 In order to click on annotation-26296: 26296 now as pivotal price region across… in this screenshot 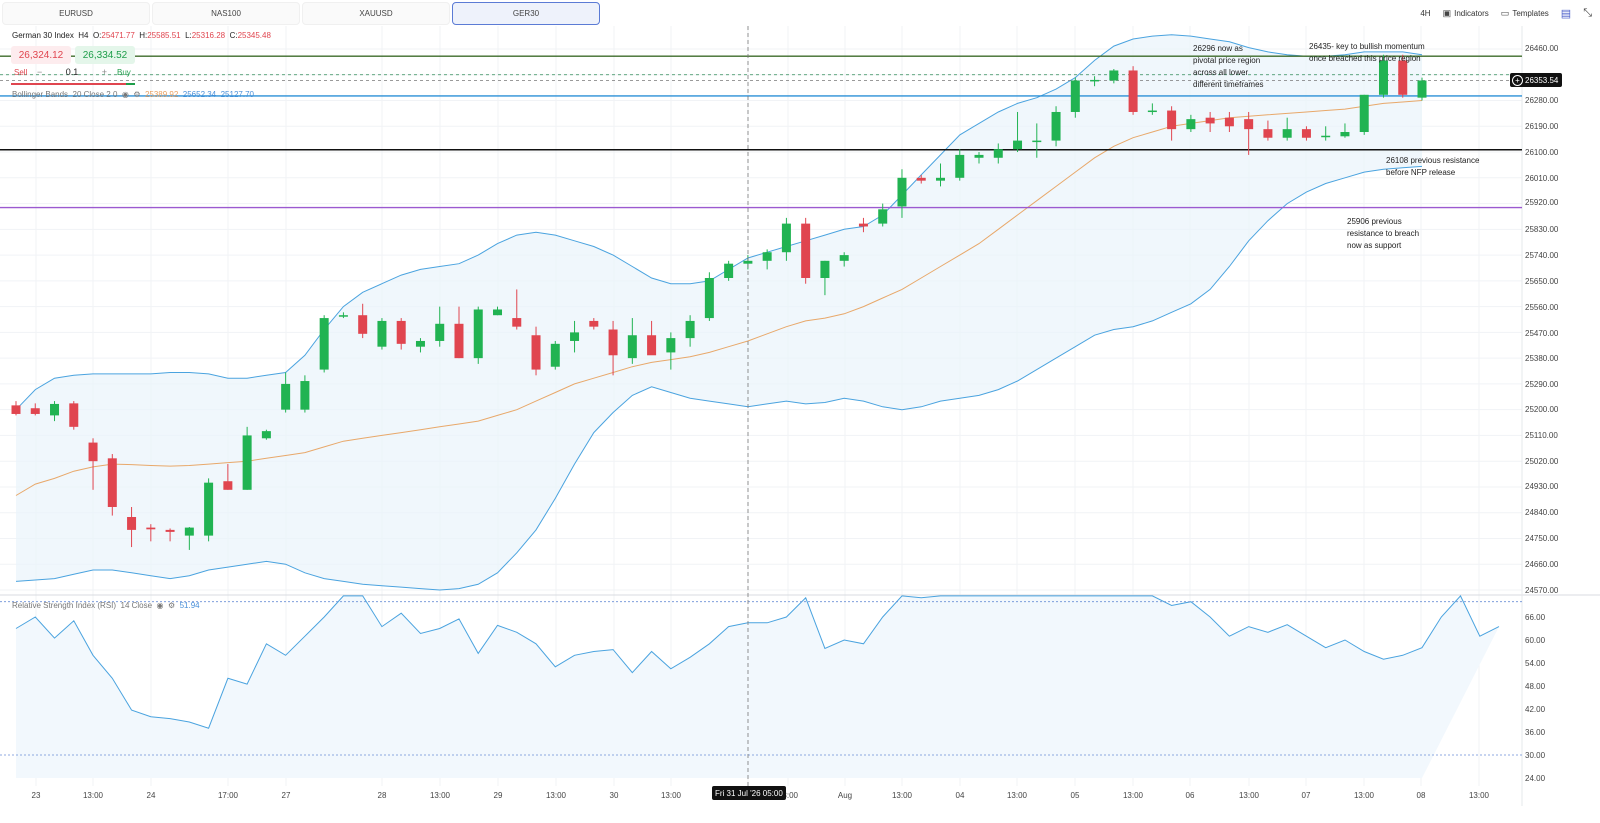, I will do `click(1255, 67)`.